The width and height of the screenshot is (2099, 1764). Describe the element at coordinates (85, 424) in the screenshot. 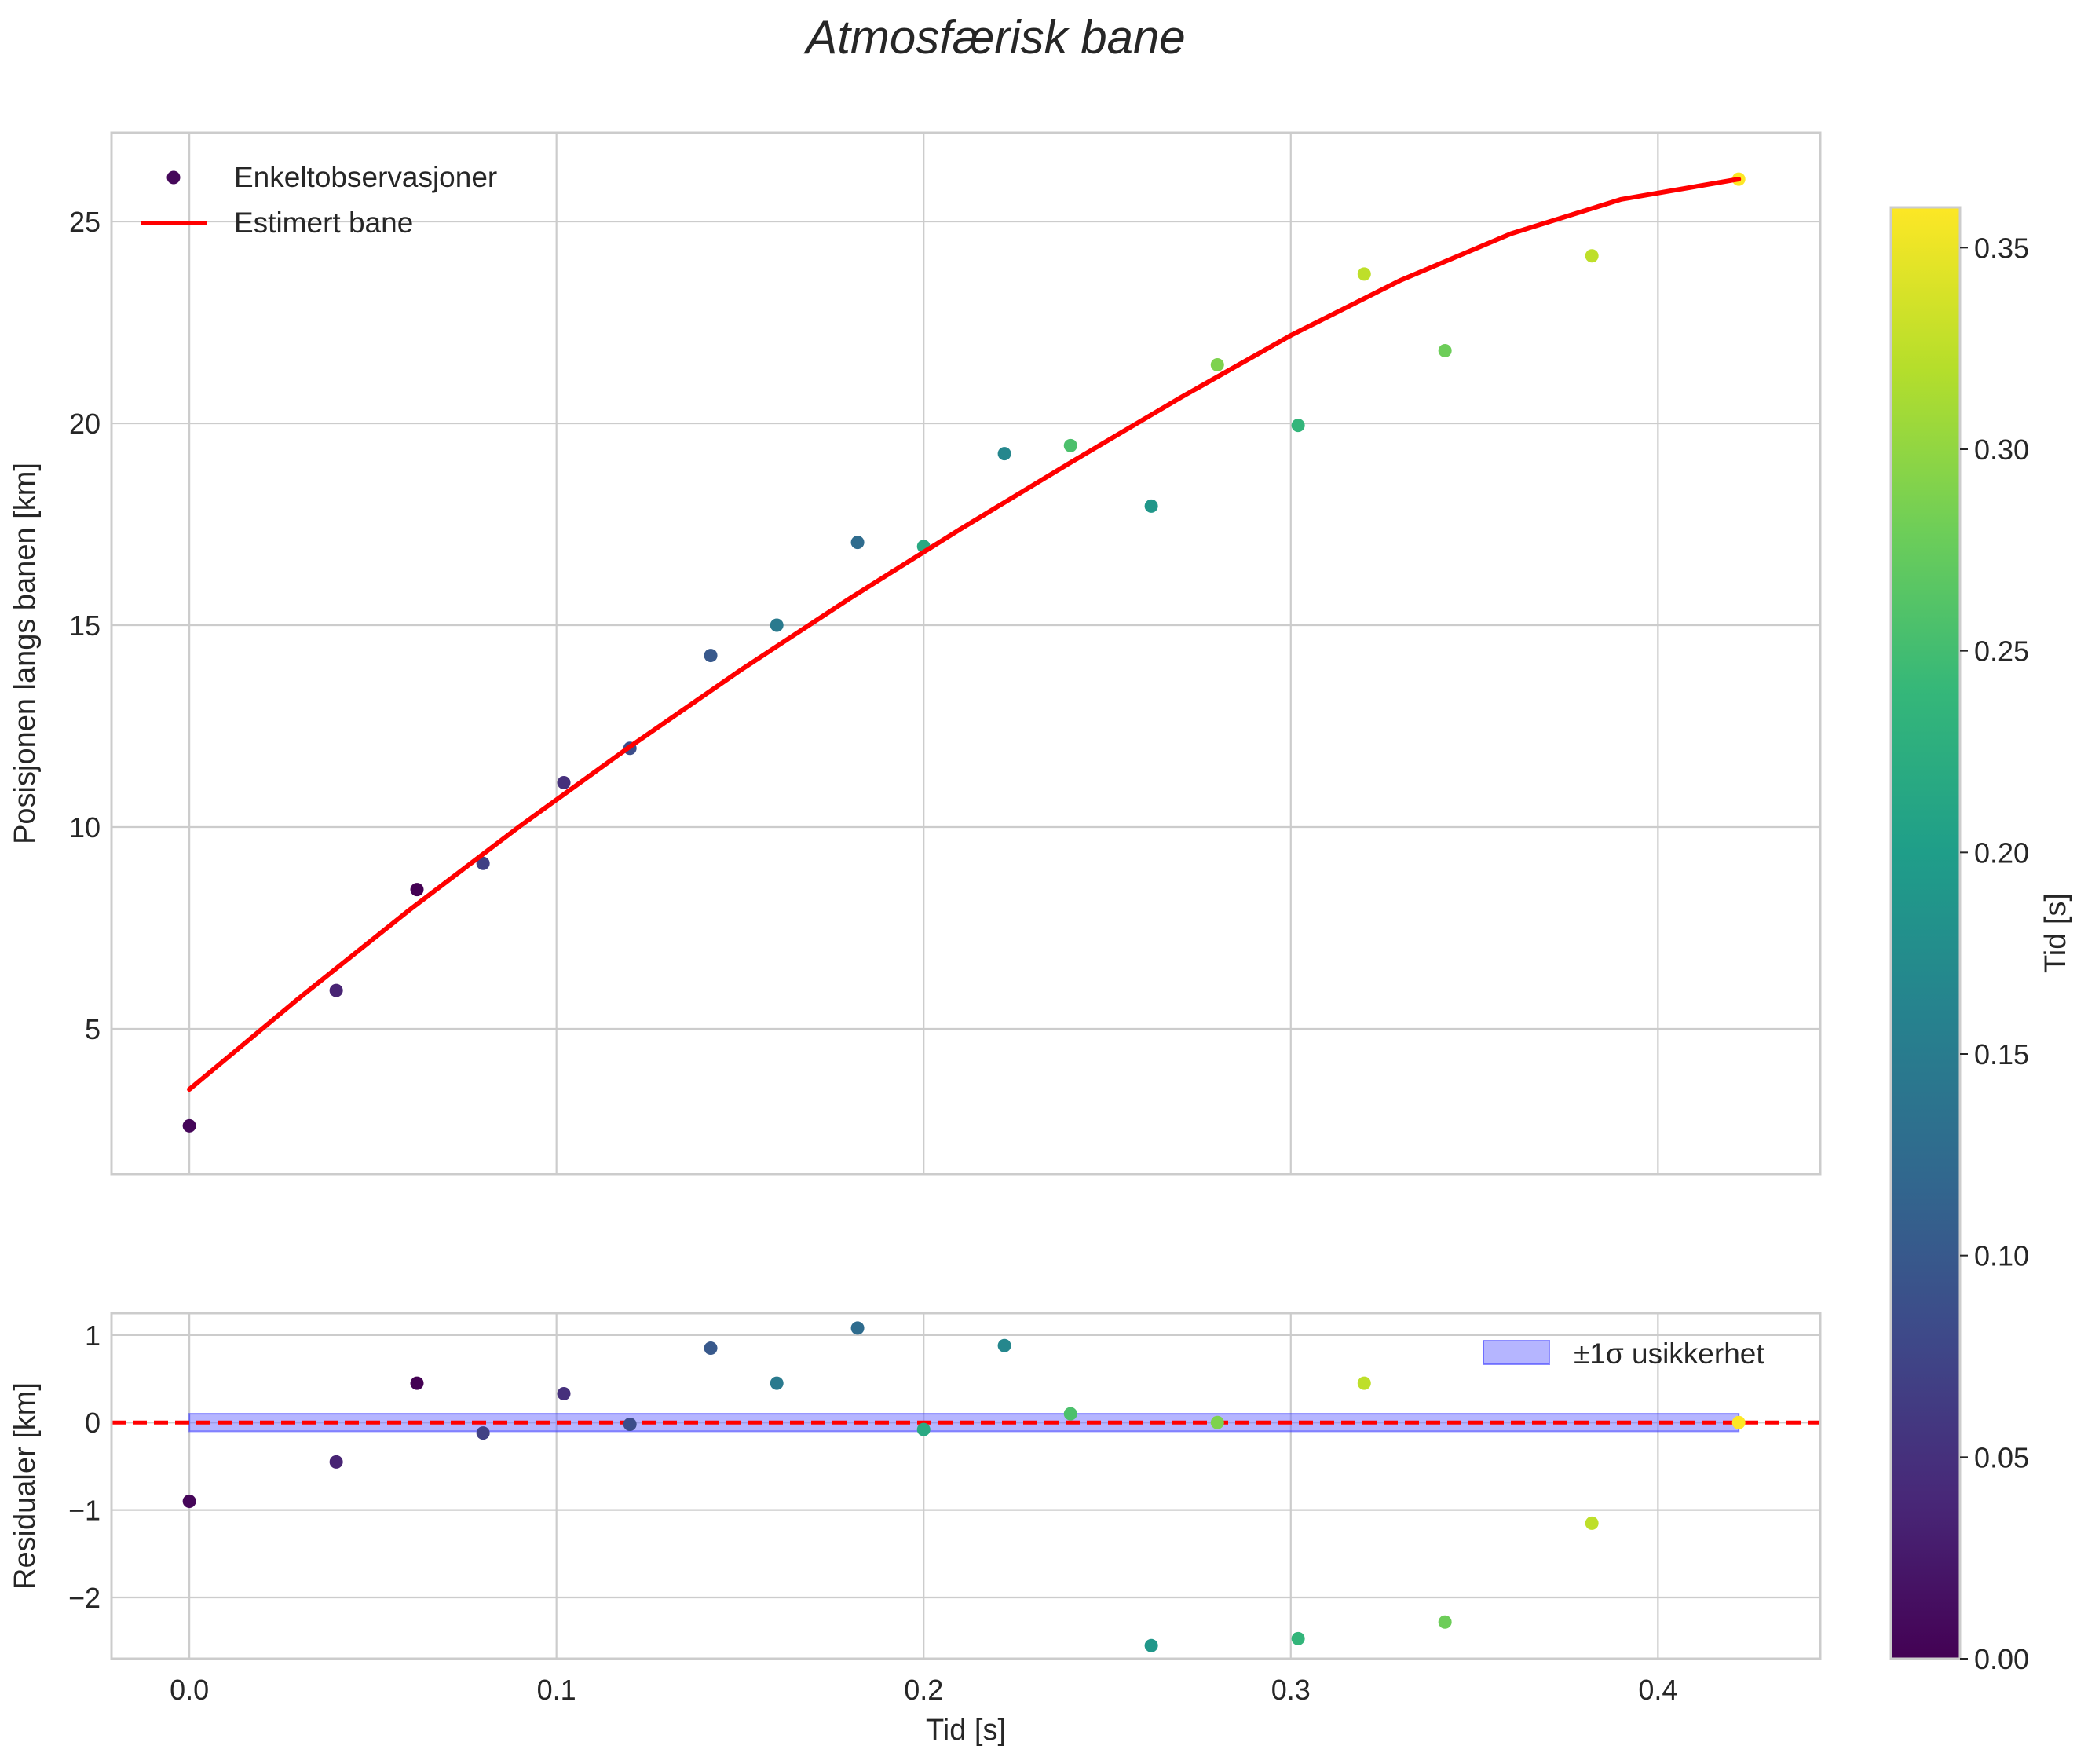

I see `main-y-tick-label: 20` at that location.